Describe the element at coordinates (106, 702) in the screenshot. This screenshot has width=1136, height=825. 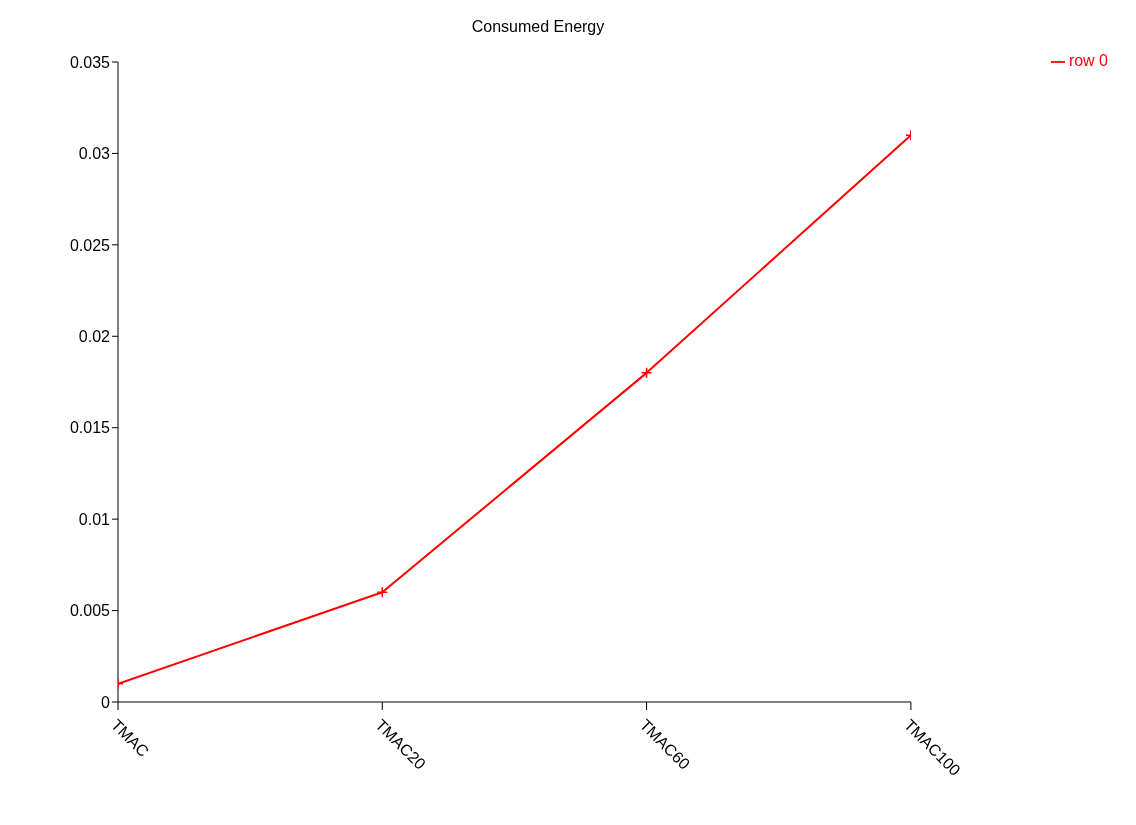
I see `y-tick-label: 0` at that location.